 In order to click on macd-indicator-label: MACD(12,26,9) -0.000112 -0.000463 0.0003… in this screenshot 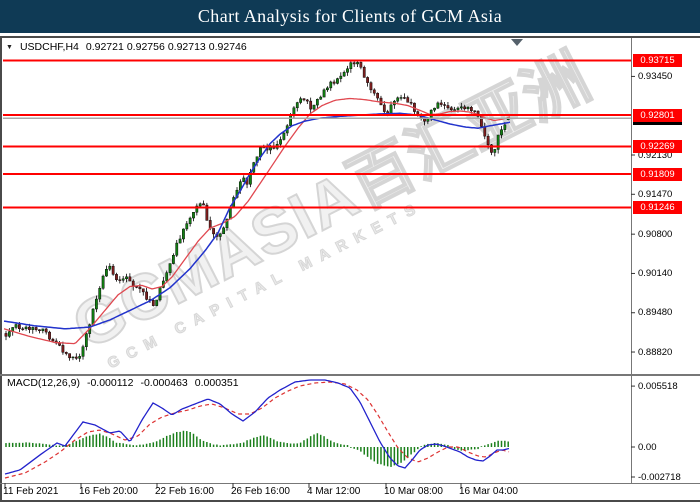, I will do `click(123, 383)`.